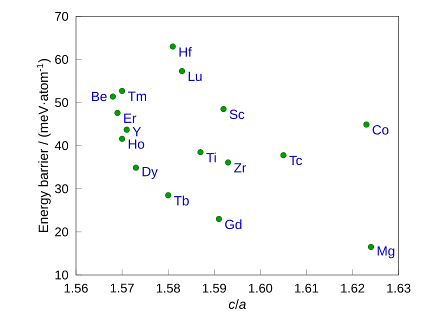 The height and width of the screenshot is (325, 448). What do you see at coordinates (76, 288) in the screenshot?
I see `x-tick-label: 1.56` at bounding box center [76, 288].